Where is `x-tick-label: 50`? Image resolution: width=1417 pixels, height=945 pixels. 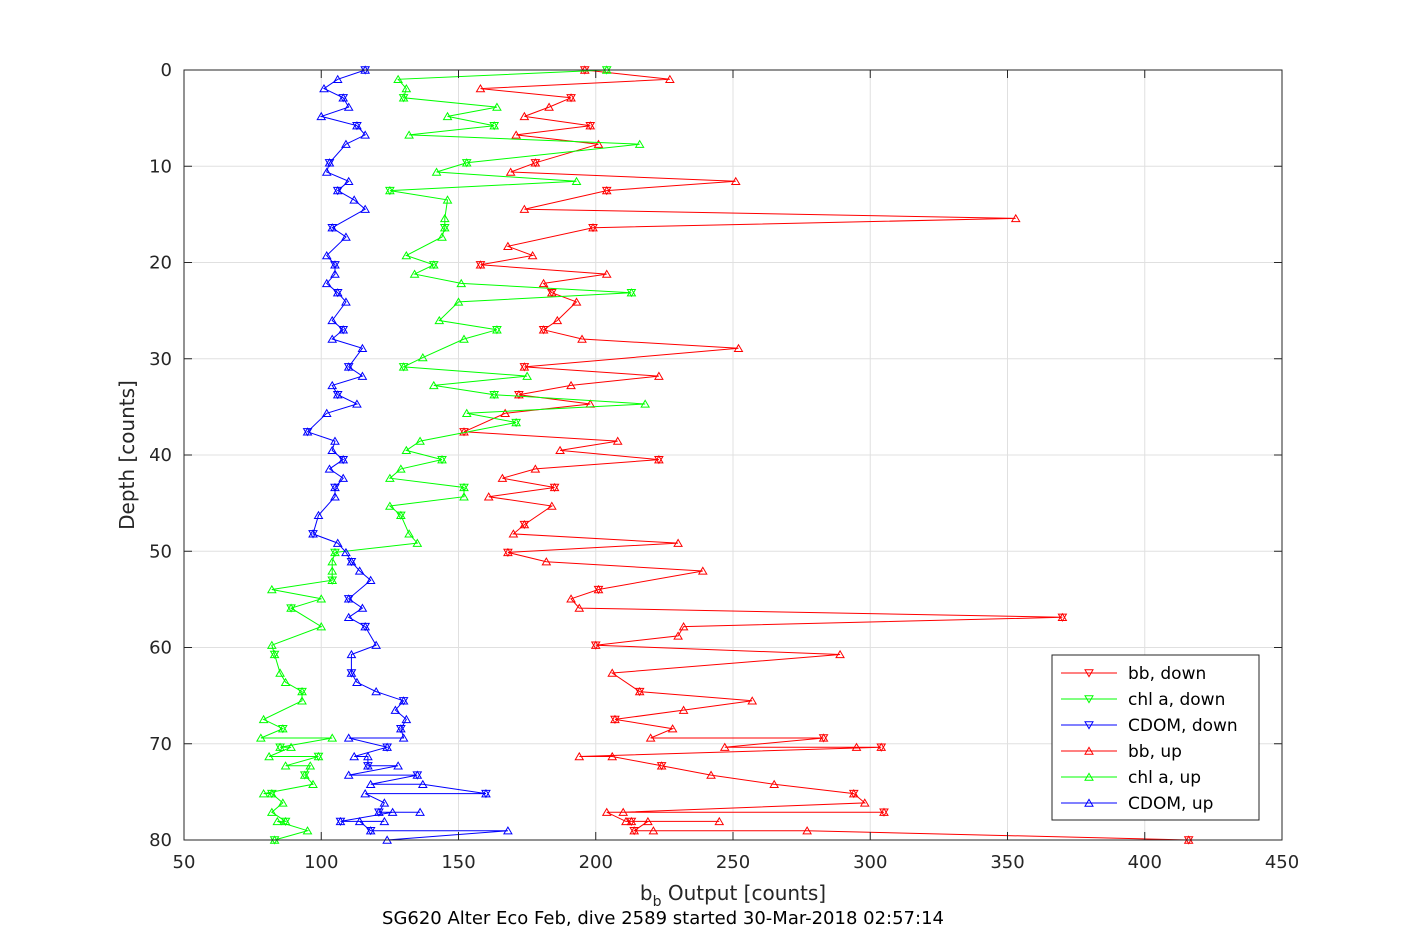 x-tick-label: 50 is located at coordinates (184, 862).